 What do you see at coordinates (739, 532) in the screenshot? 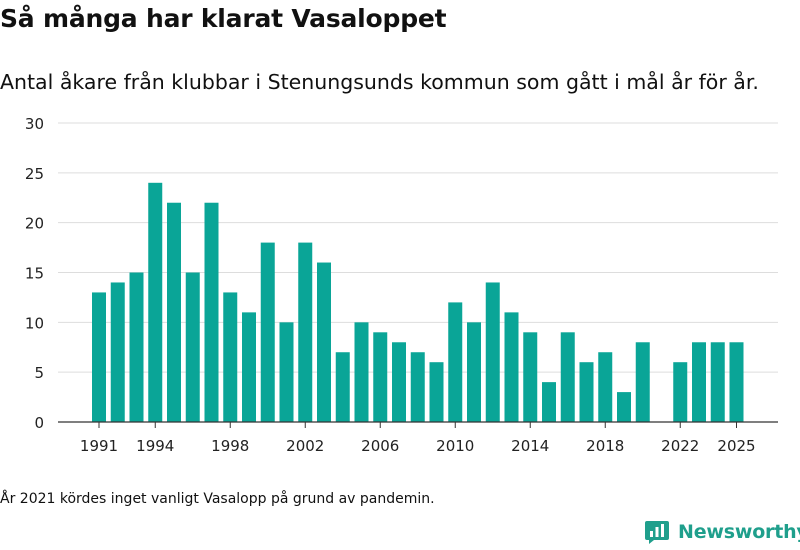
I see `brand-name: Newsworthy` at bounding box center [739, 532].